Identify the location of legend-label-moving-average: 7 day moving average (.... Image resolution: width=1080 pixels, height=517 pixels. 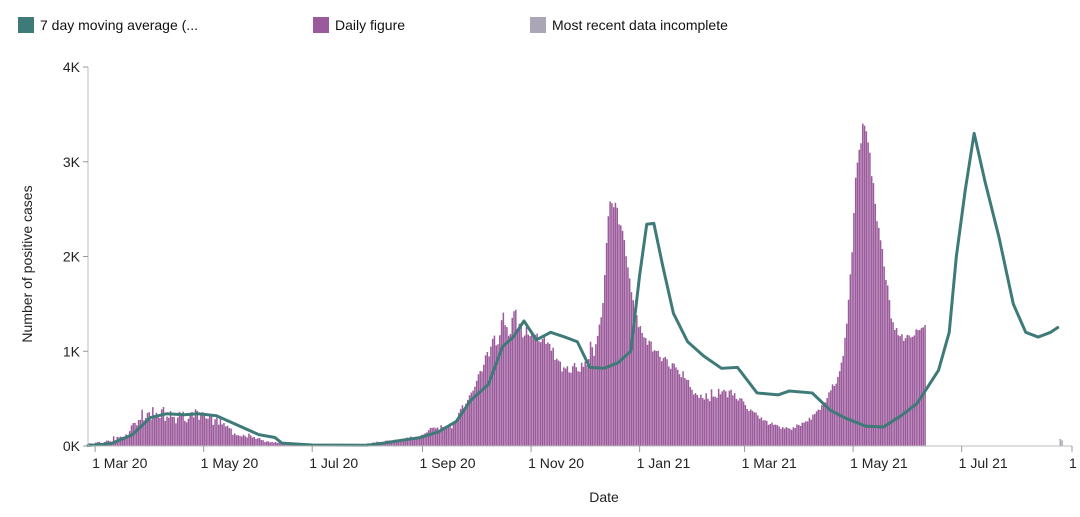
(119, 25).